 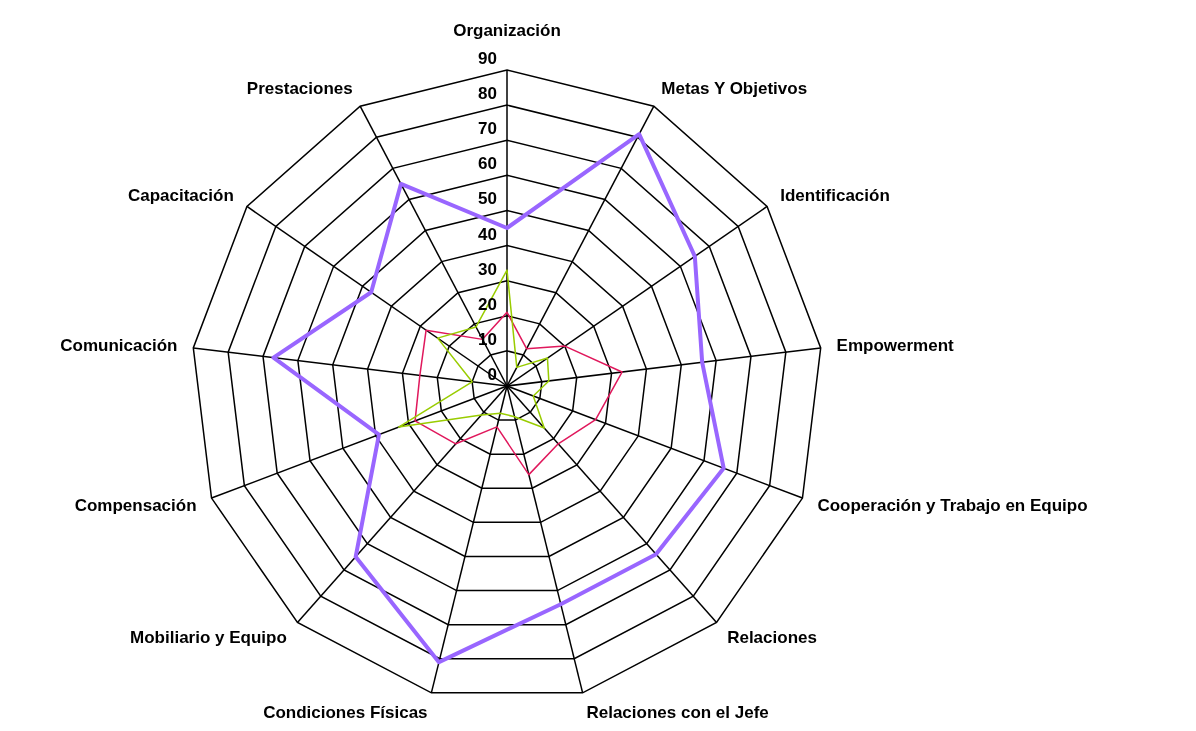 I want to click on spoke-label: Mobiliario y Equipo, so click(x=208, y=637).